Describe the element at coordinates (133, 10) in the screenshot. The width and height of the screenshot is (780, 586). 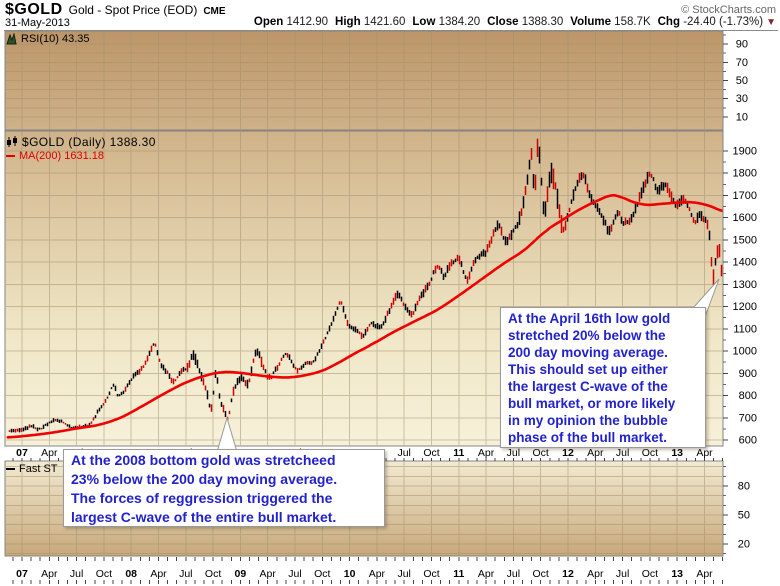
I see `ticker-description: Gold - Spot Price (EOD)` at that location.